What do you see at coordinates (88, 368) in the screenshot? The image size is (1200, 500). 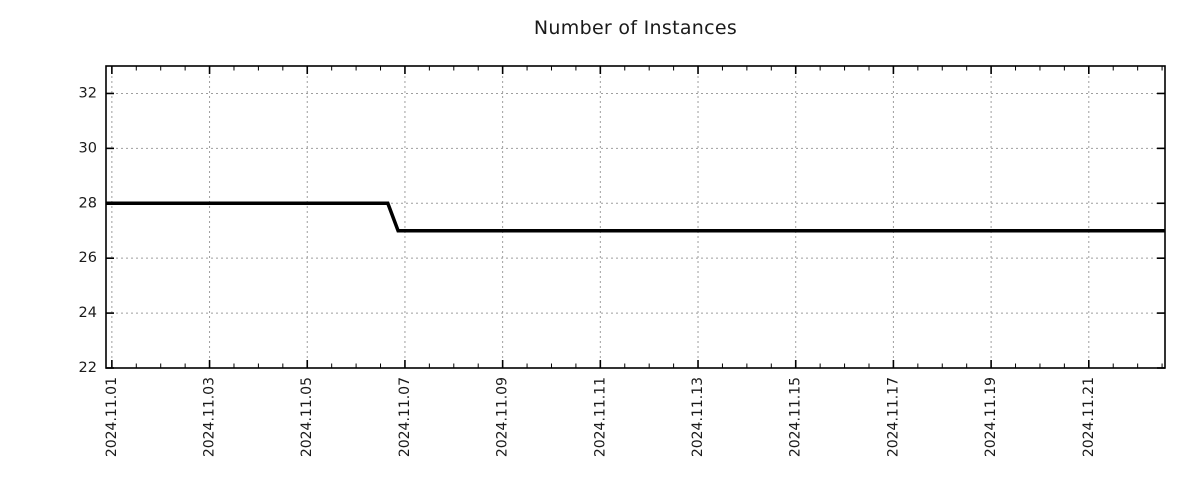 I see `y-tick-label: 22` at bounding box center [88, 368].